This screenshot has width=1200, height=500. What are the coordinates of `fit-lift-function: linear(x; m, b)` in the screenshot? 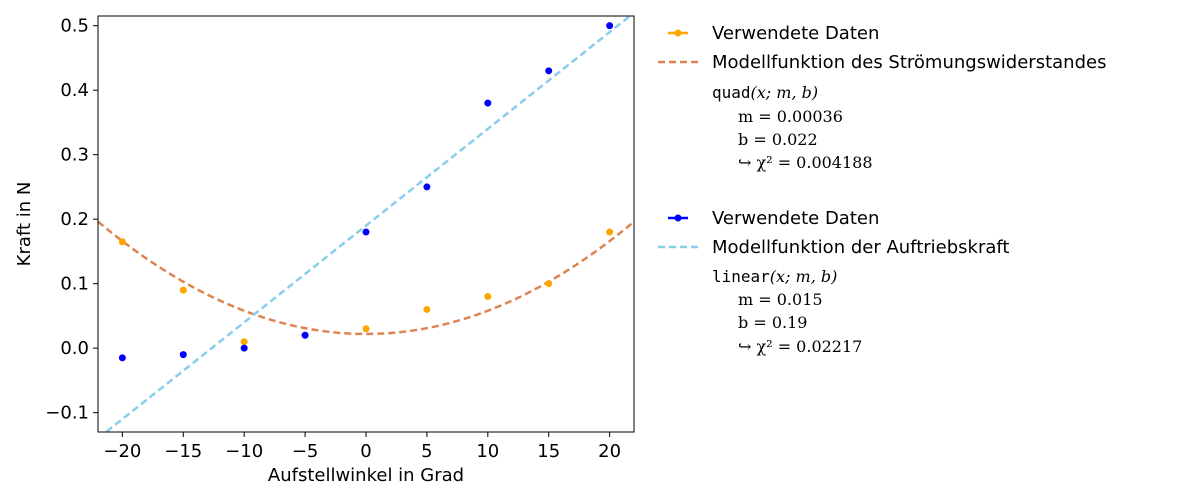 It's located at (774, 276).